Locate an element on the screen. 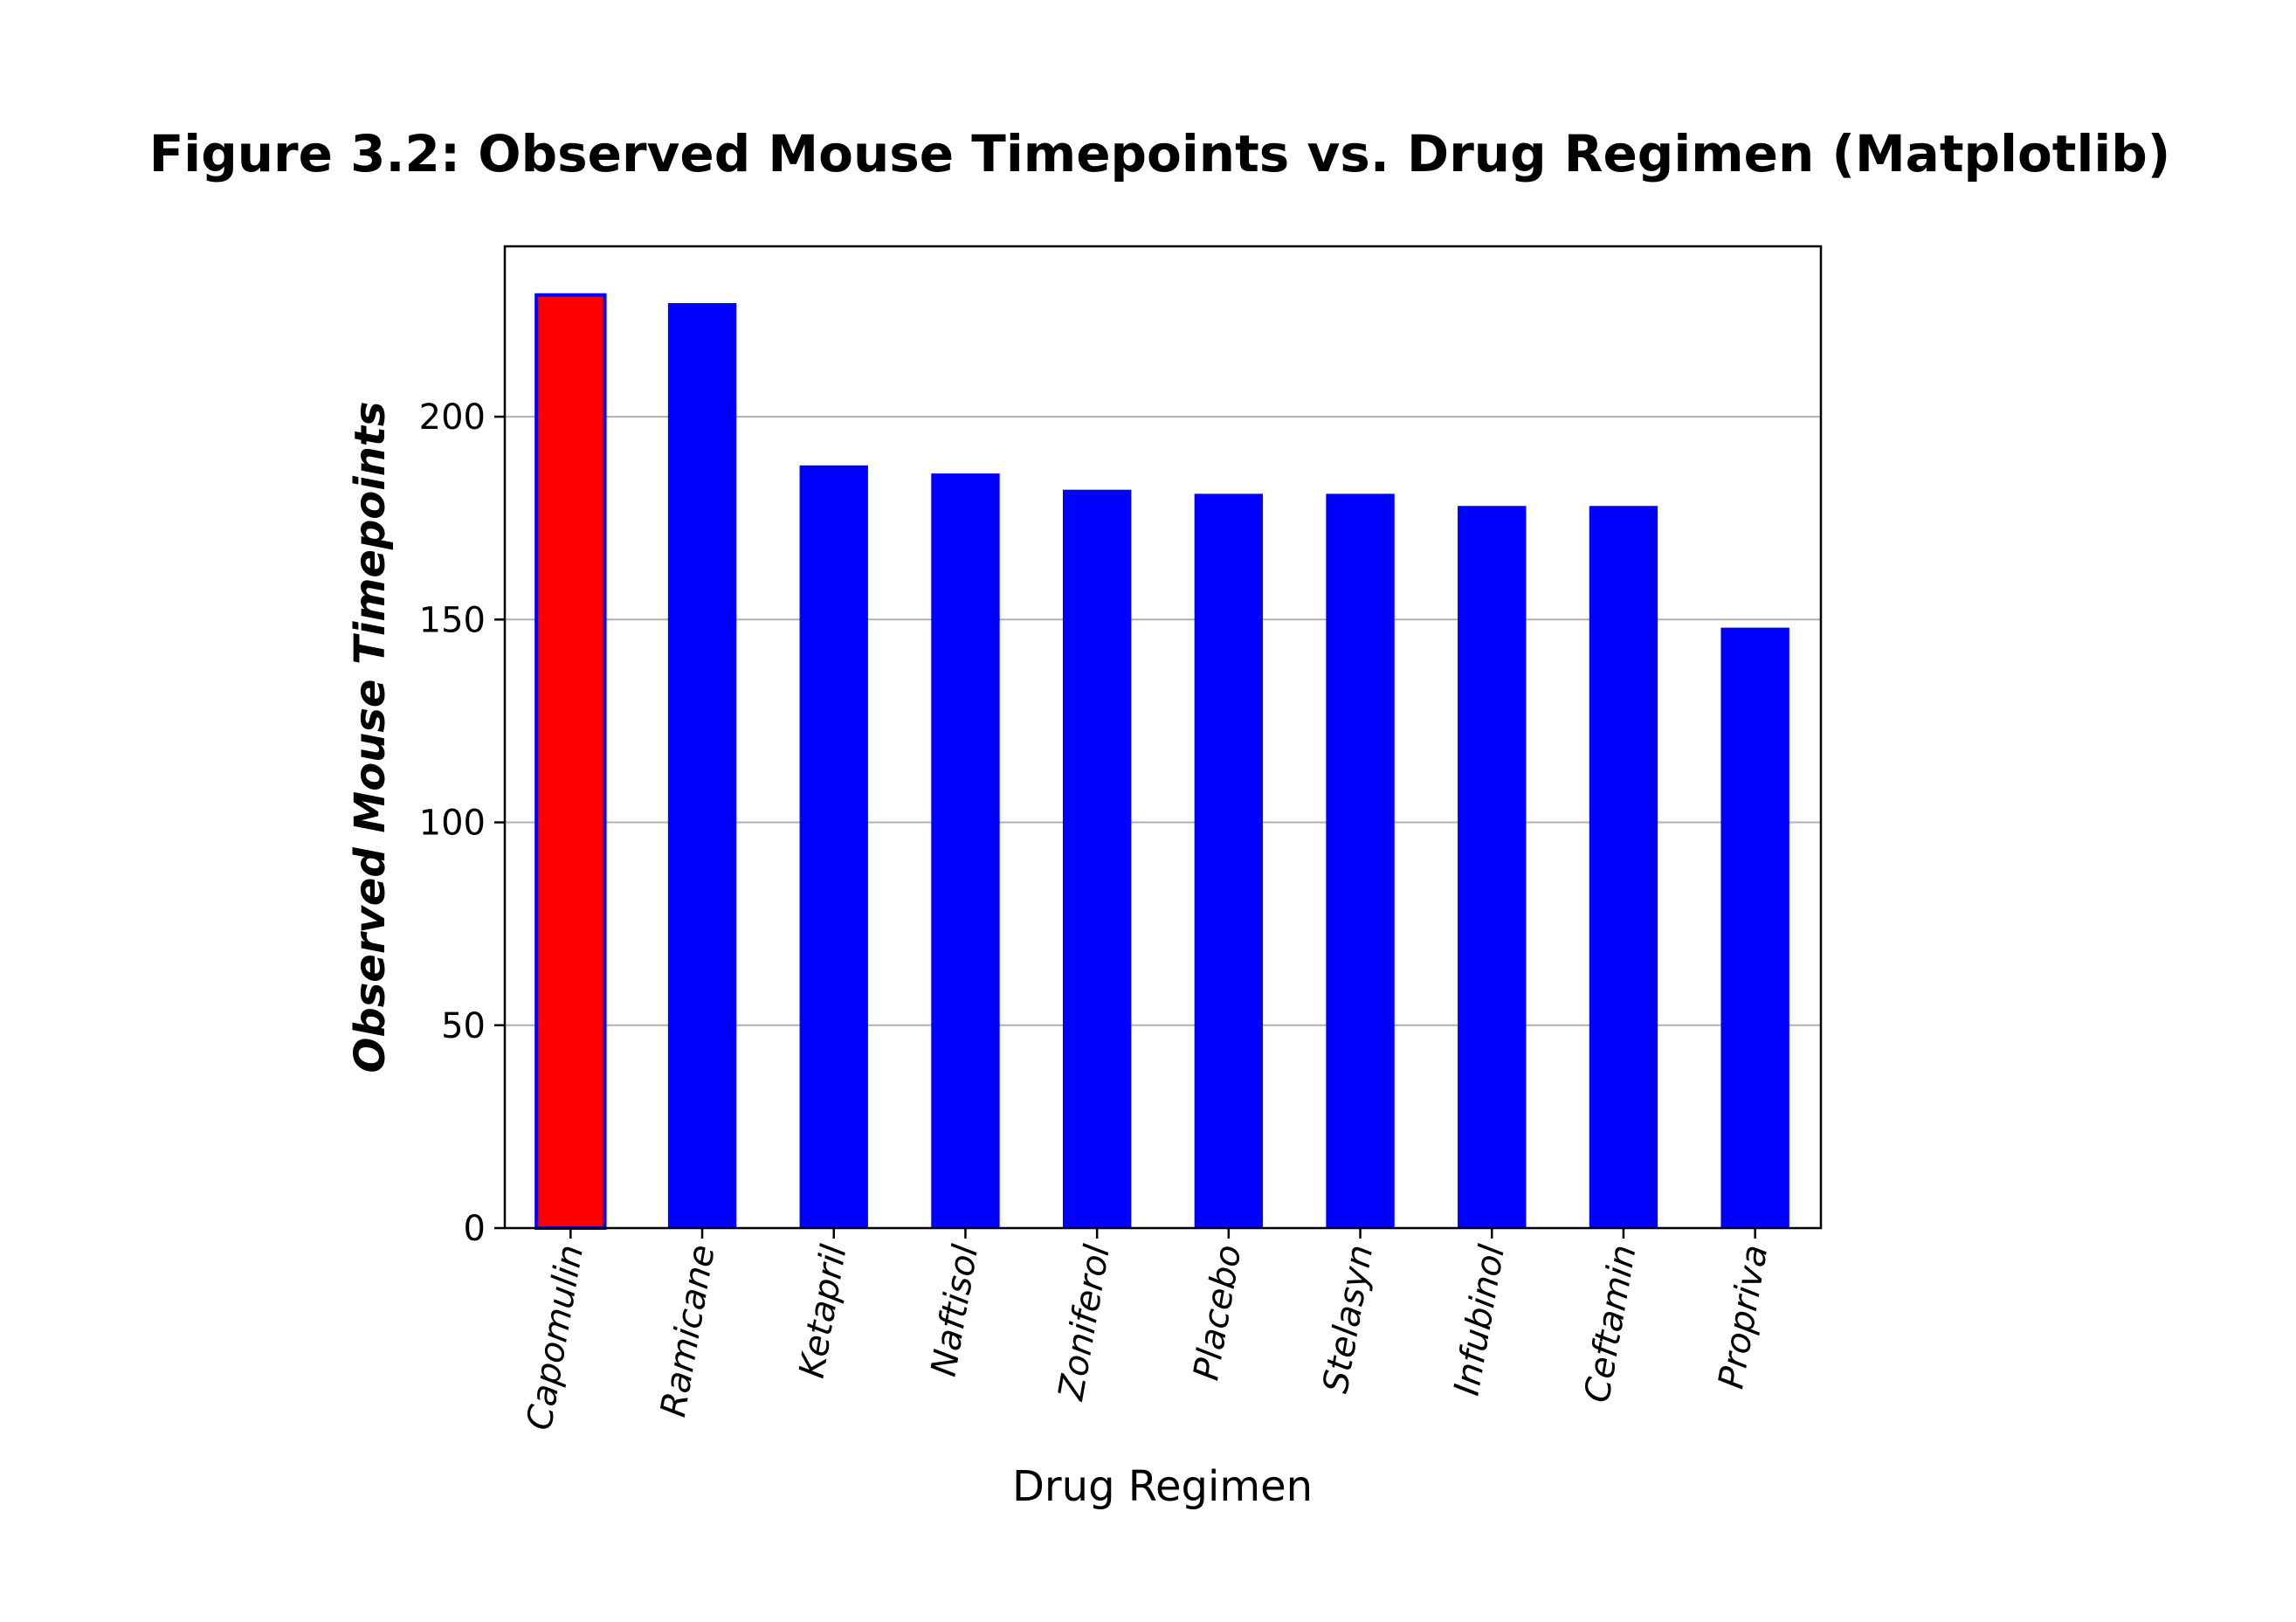  y-tick-label: 100 is located at coordinates (452, 824).